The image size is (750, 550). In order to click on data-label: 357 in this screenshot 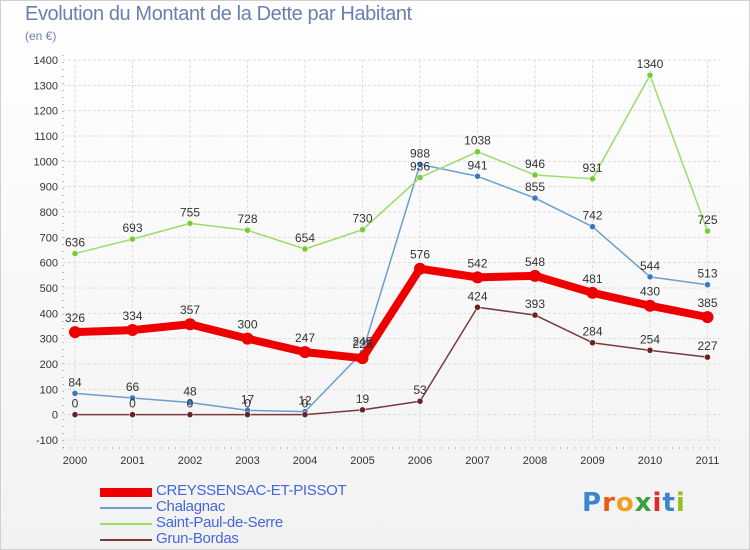, I will do `click(190, 310)`.